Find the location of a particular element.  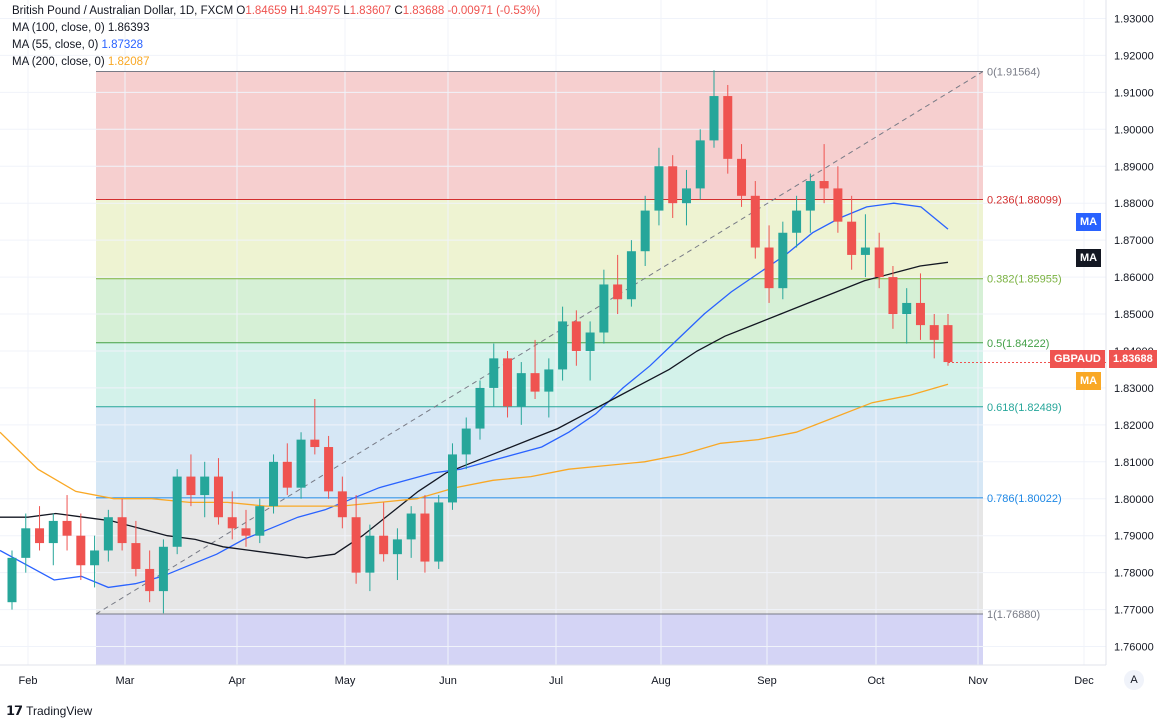

time-tick-label: Mar is located at coordinates (125, 681).